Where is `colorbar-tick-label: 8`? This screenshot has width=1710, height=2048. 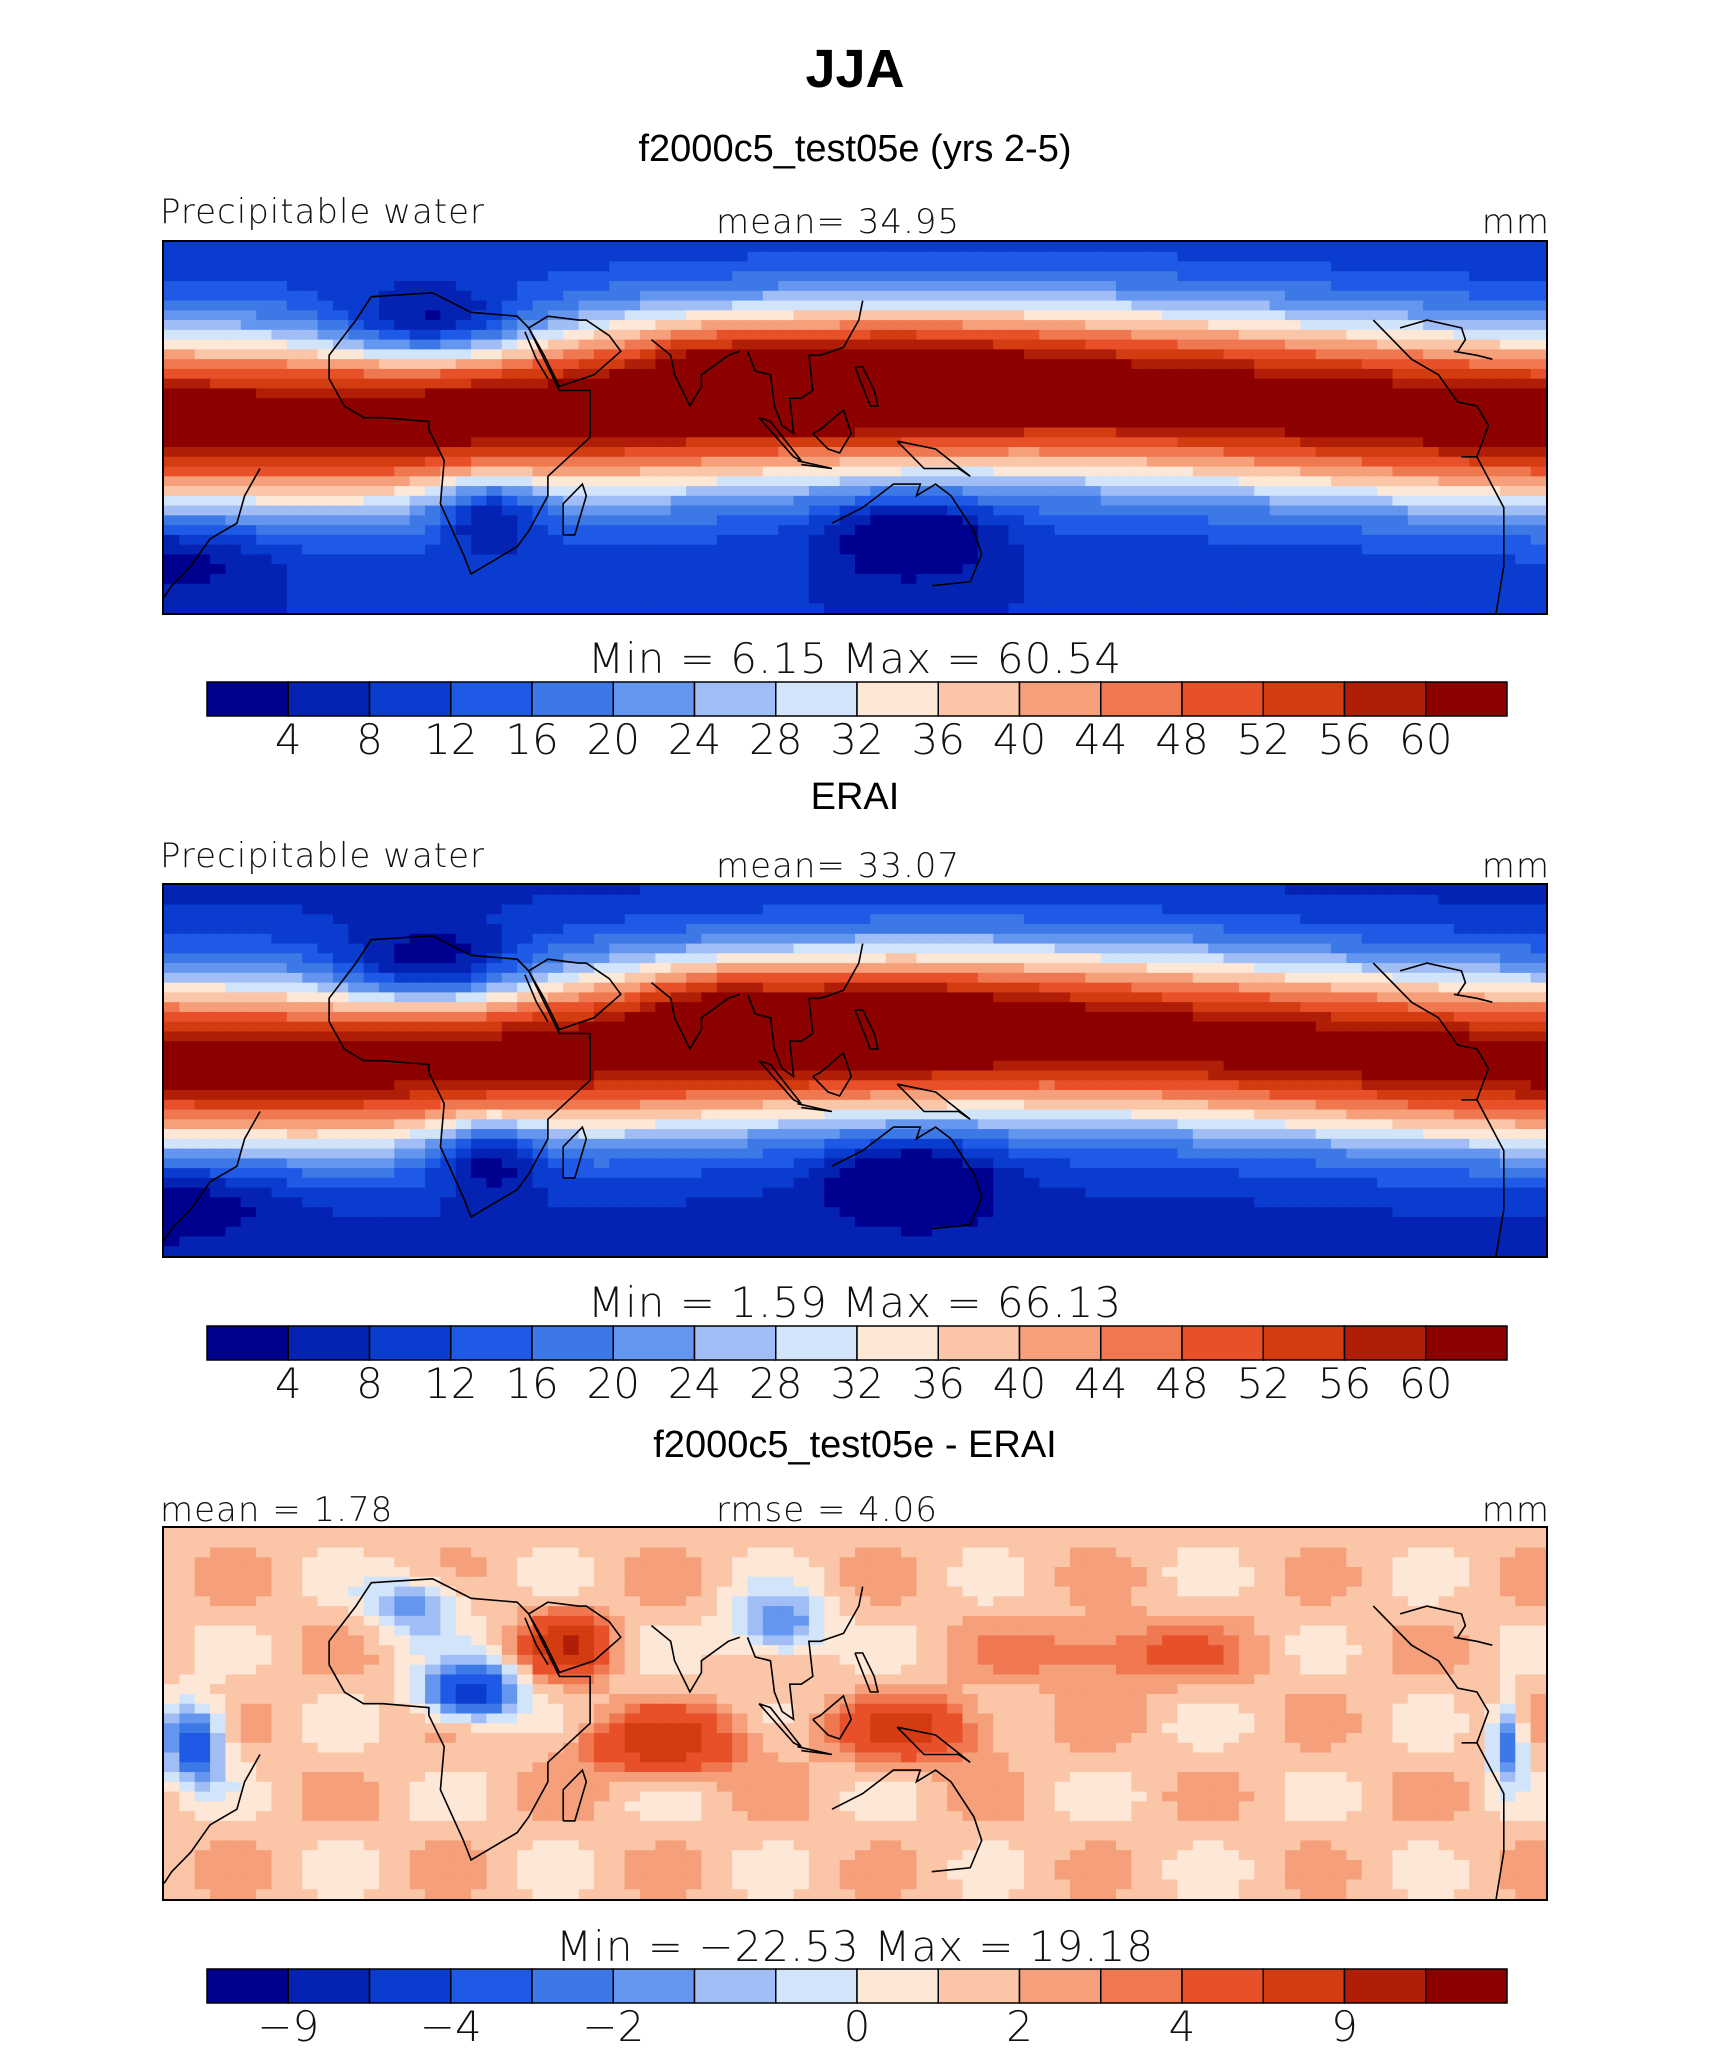
colorbar-tick-label: 8 is located at coordinates (369, 1383).